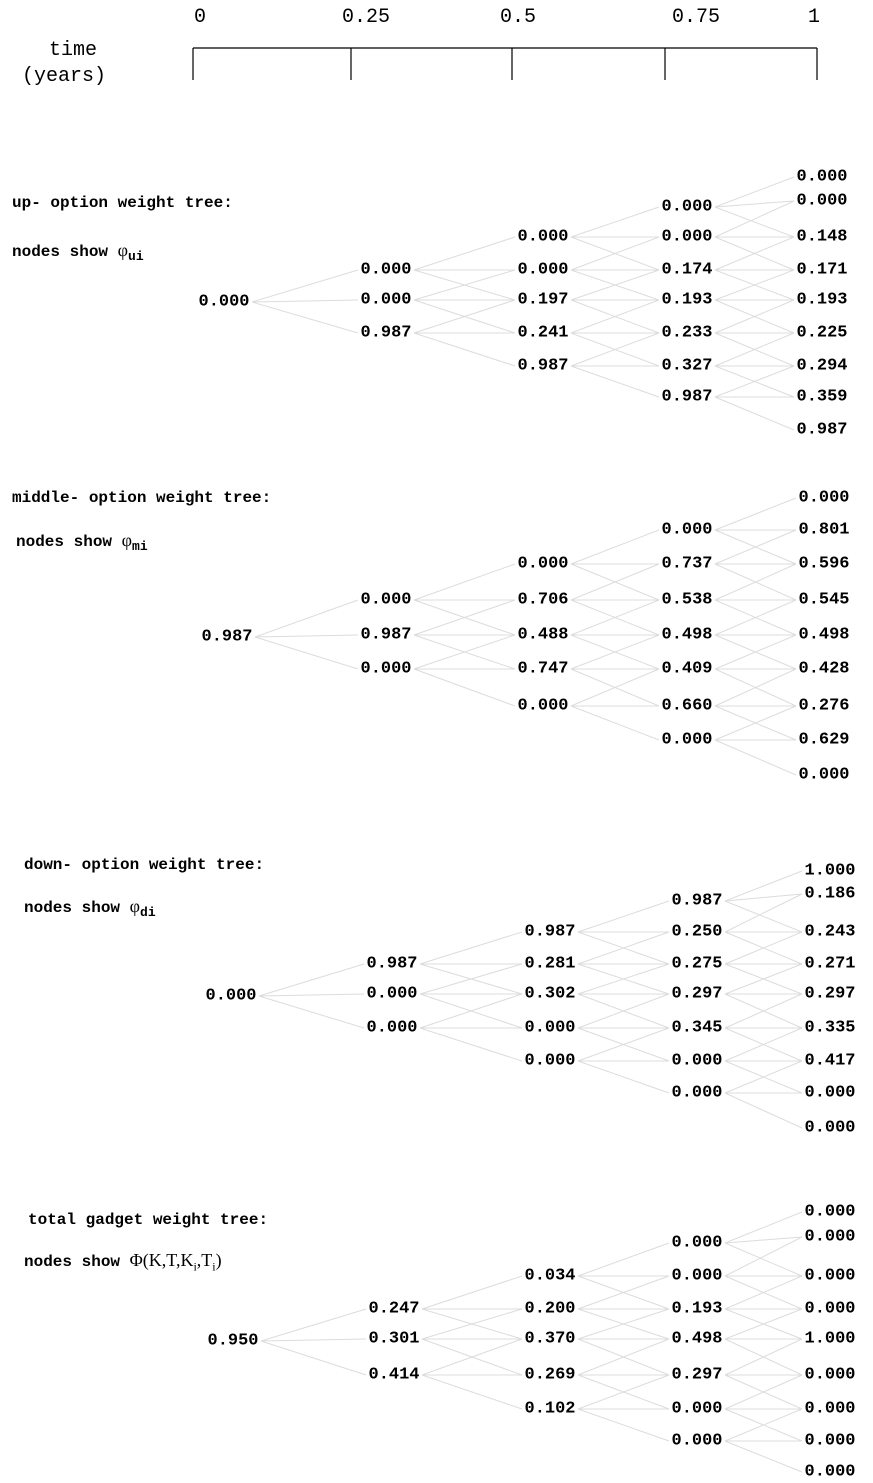 This screenshot has width=873, height=1483. I want to click on tree-title: up- option weight tree:, so click(122, 203).